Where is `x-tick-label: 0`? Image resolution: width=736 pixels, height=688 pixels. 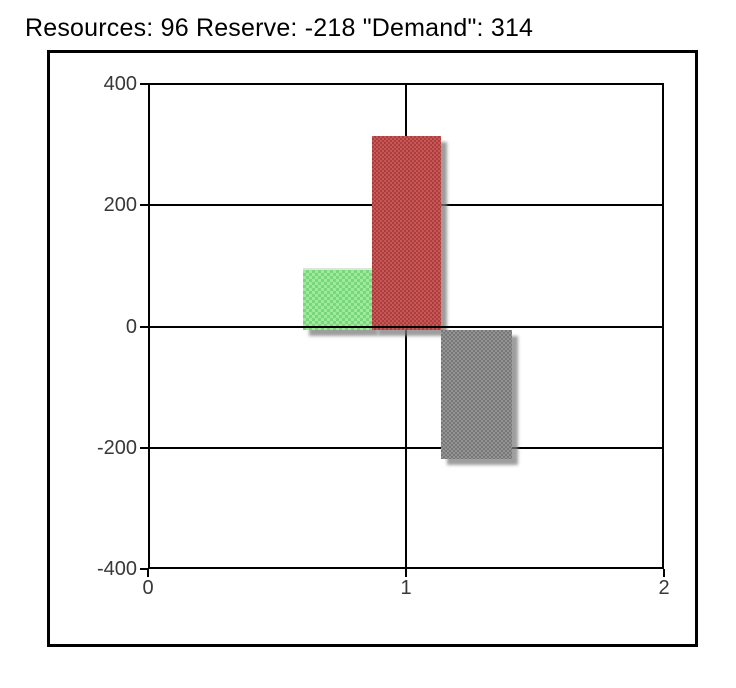
x-tick-label: 0 is located at coordinates (148, 588).